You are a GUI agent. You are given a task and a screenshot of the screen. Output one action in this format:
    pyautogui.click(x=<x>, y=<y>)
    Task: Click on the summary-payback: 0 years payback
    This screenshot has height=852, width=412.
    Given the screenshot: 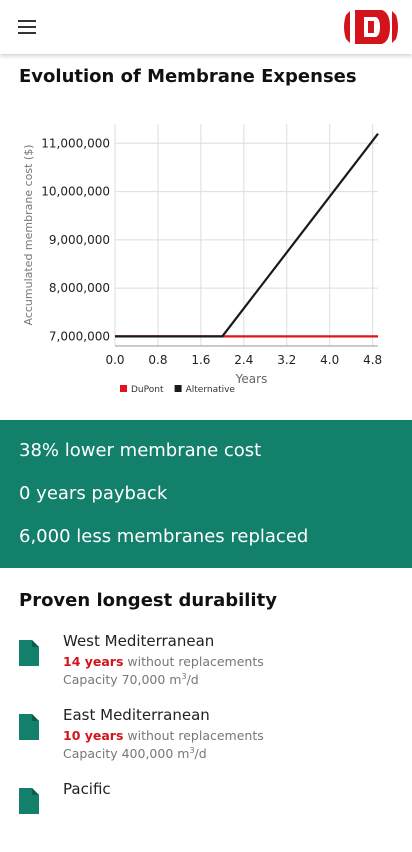 What is the action you would take?
    pyautogui.click(x=93, y=493)
    